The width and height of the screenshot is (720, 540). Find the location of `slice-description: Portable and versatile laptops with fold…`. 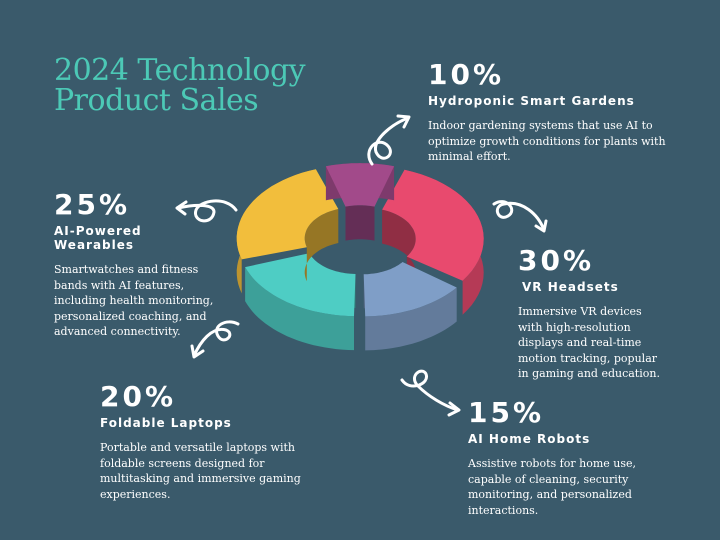

slice-description: Portable and versatile laptops with fold… is located at coordinates (200, 471).